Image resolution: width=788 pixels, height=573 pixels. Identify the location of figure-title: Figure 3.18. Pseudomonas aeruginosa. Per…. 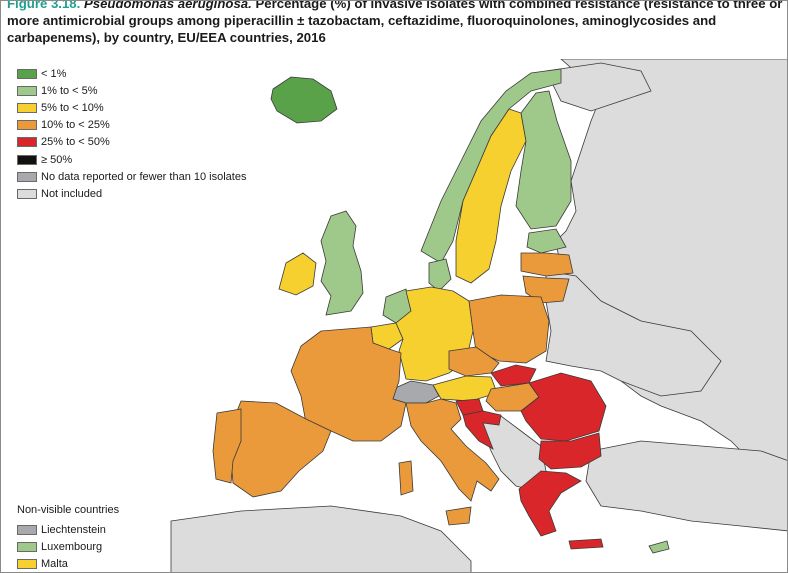
(395, 23).